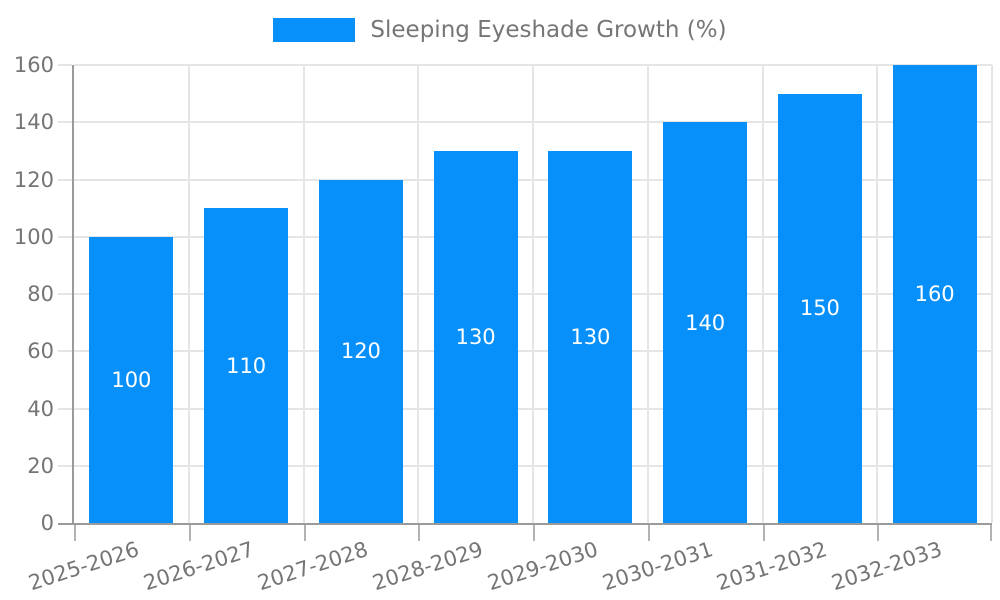  Describe the element at coordinates (548, 30) in the screenshot. I see `legend-label: Sleeping Eyeshade Growth (%)` at that location.